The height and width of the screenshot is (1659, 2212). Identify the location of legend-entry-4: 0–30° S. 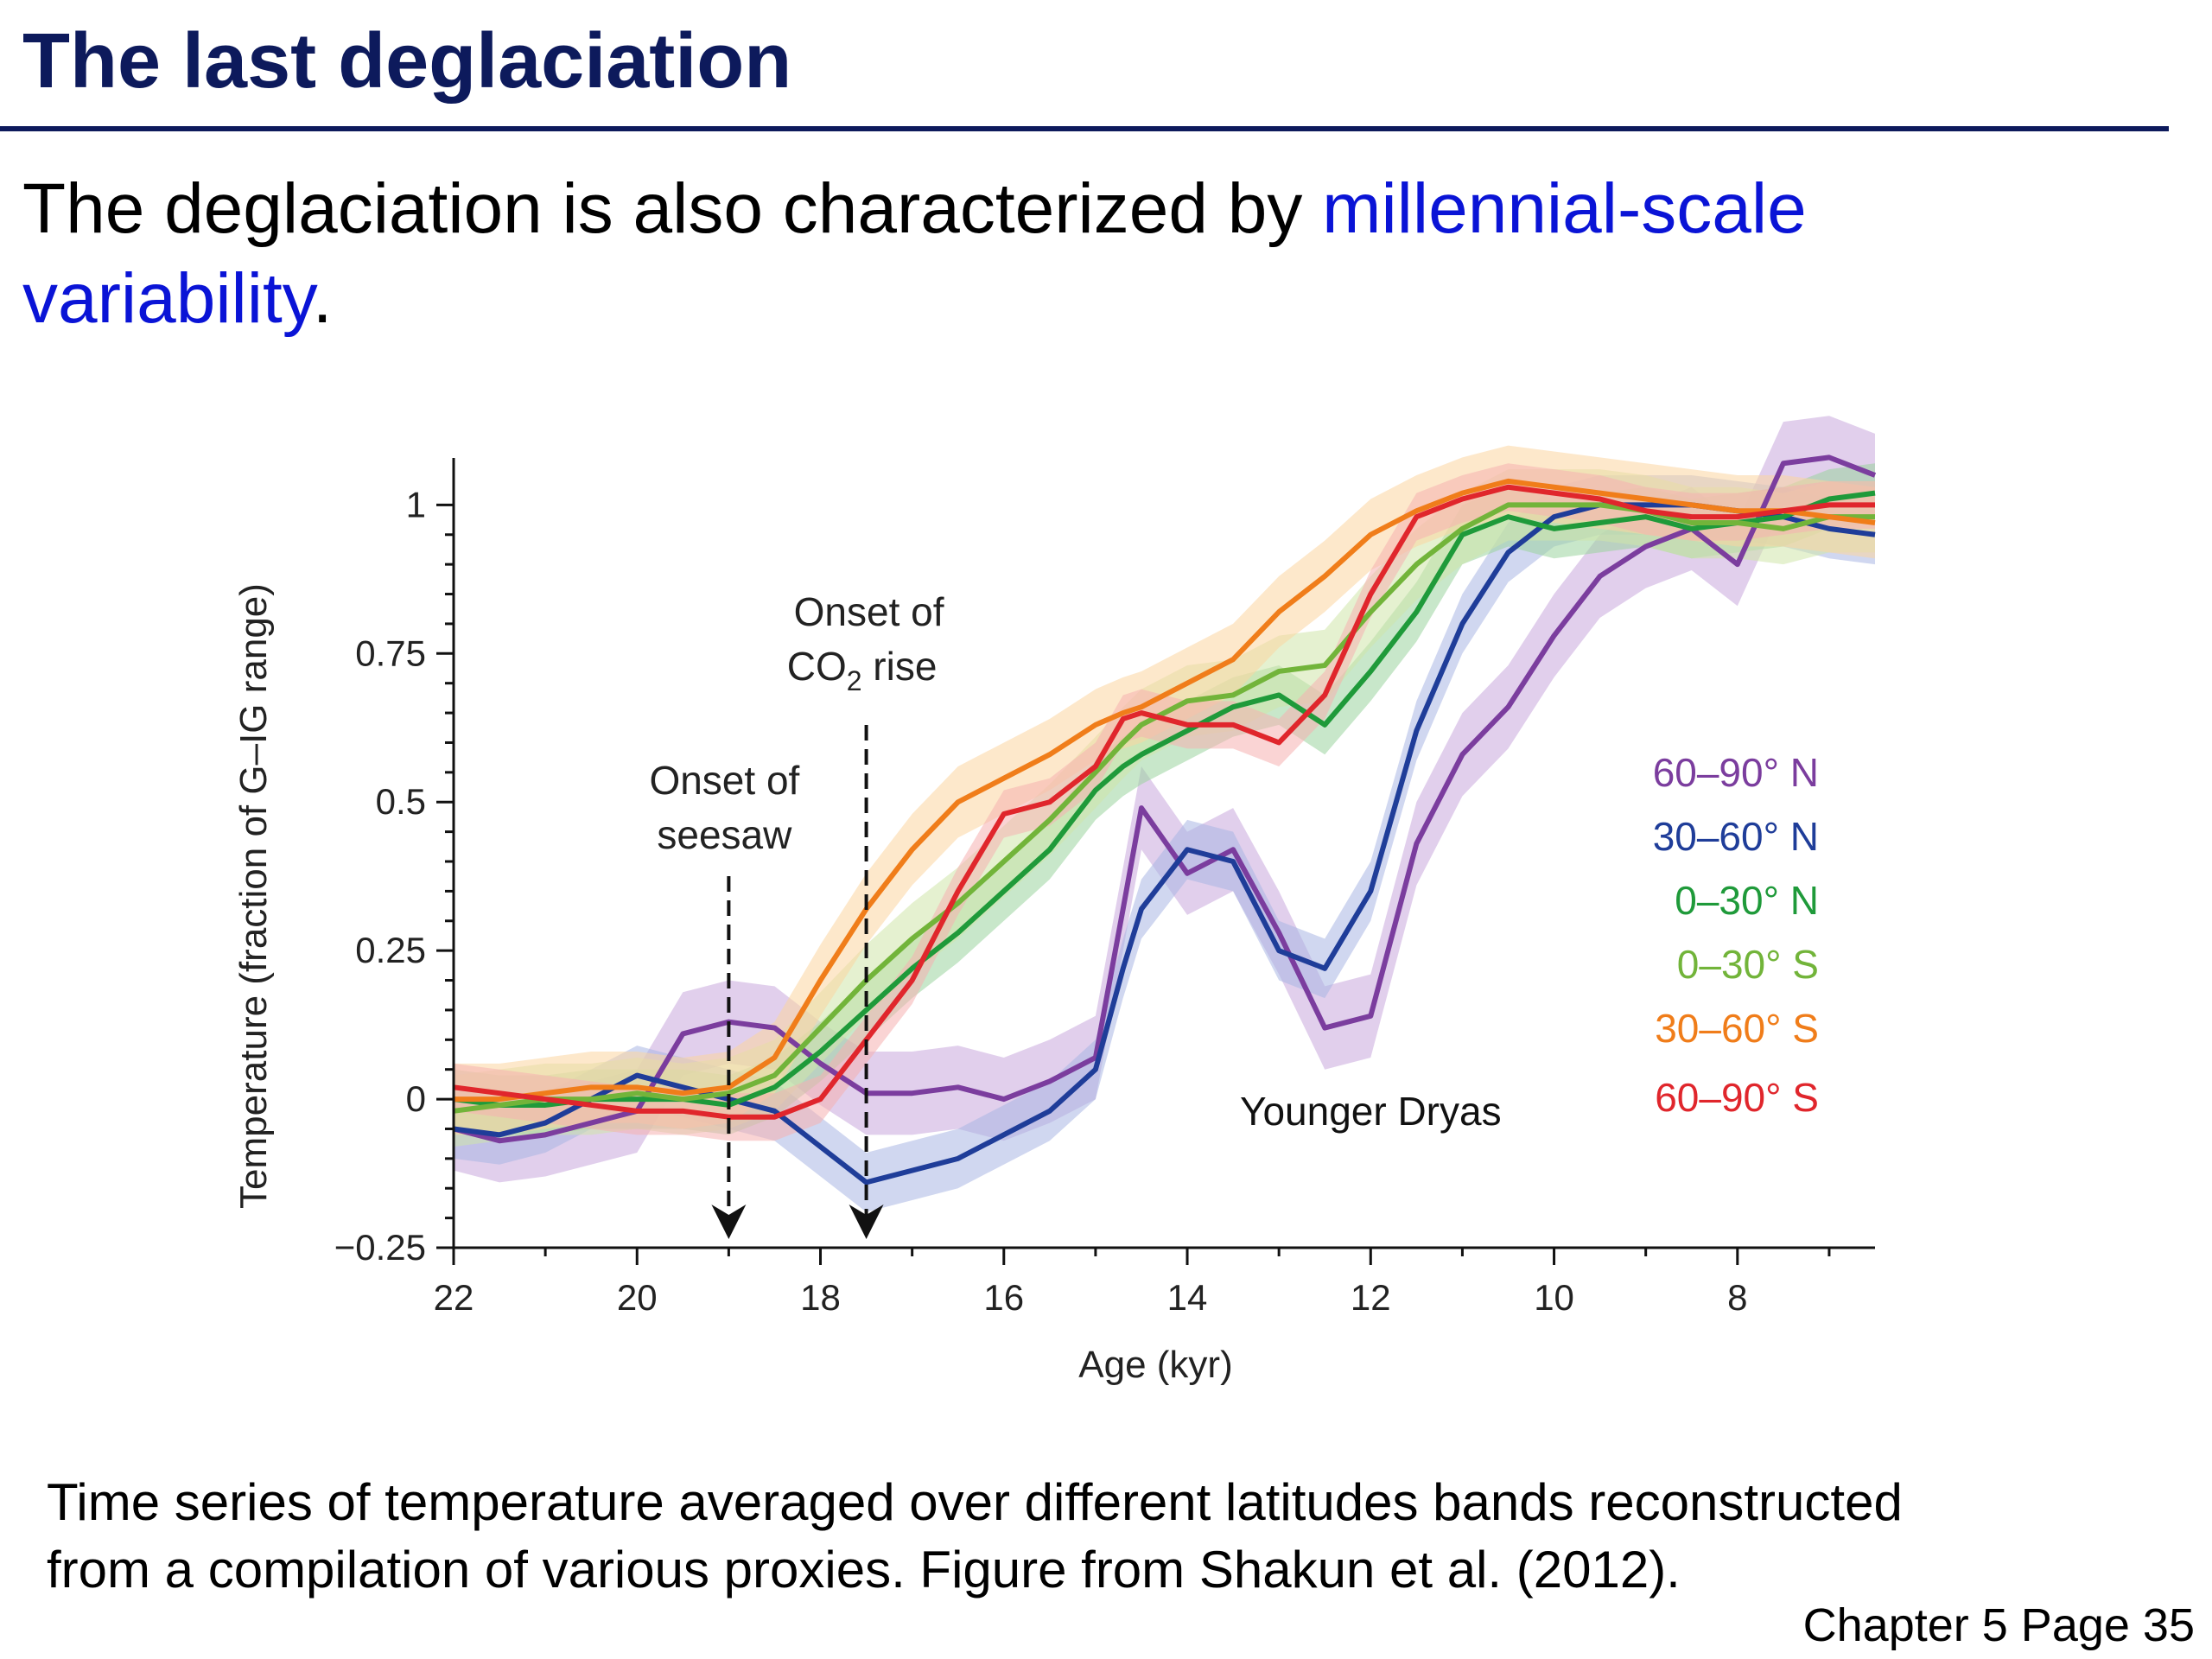
(1748, 964).